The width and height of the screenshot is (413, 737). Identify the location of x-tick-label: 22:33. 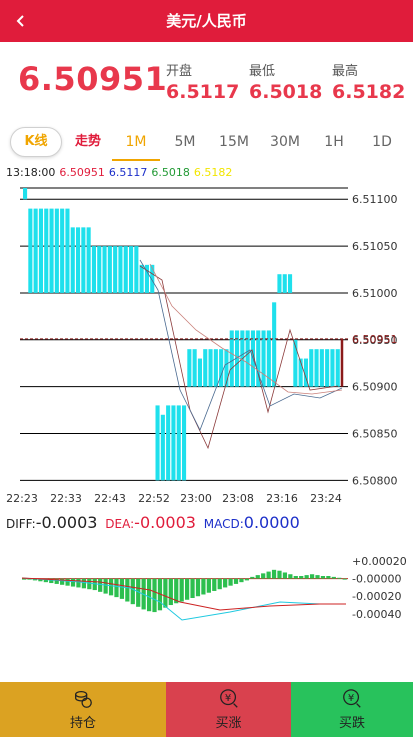
(66, 498).